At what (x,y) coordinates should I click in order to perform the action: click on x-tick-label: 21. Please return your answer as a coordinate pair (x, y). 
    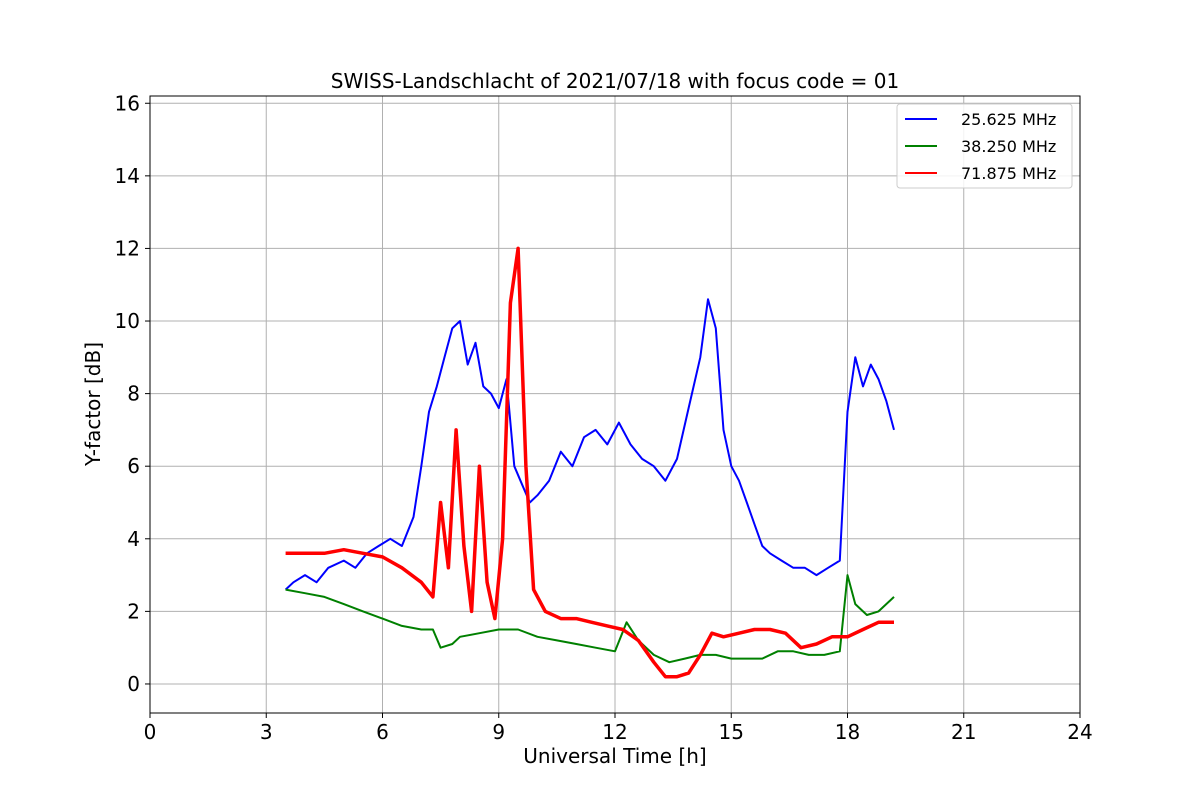
    Looking at the image, I should click on (963, 732).